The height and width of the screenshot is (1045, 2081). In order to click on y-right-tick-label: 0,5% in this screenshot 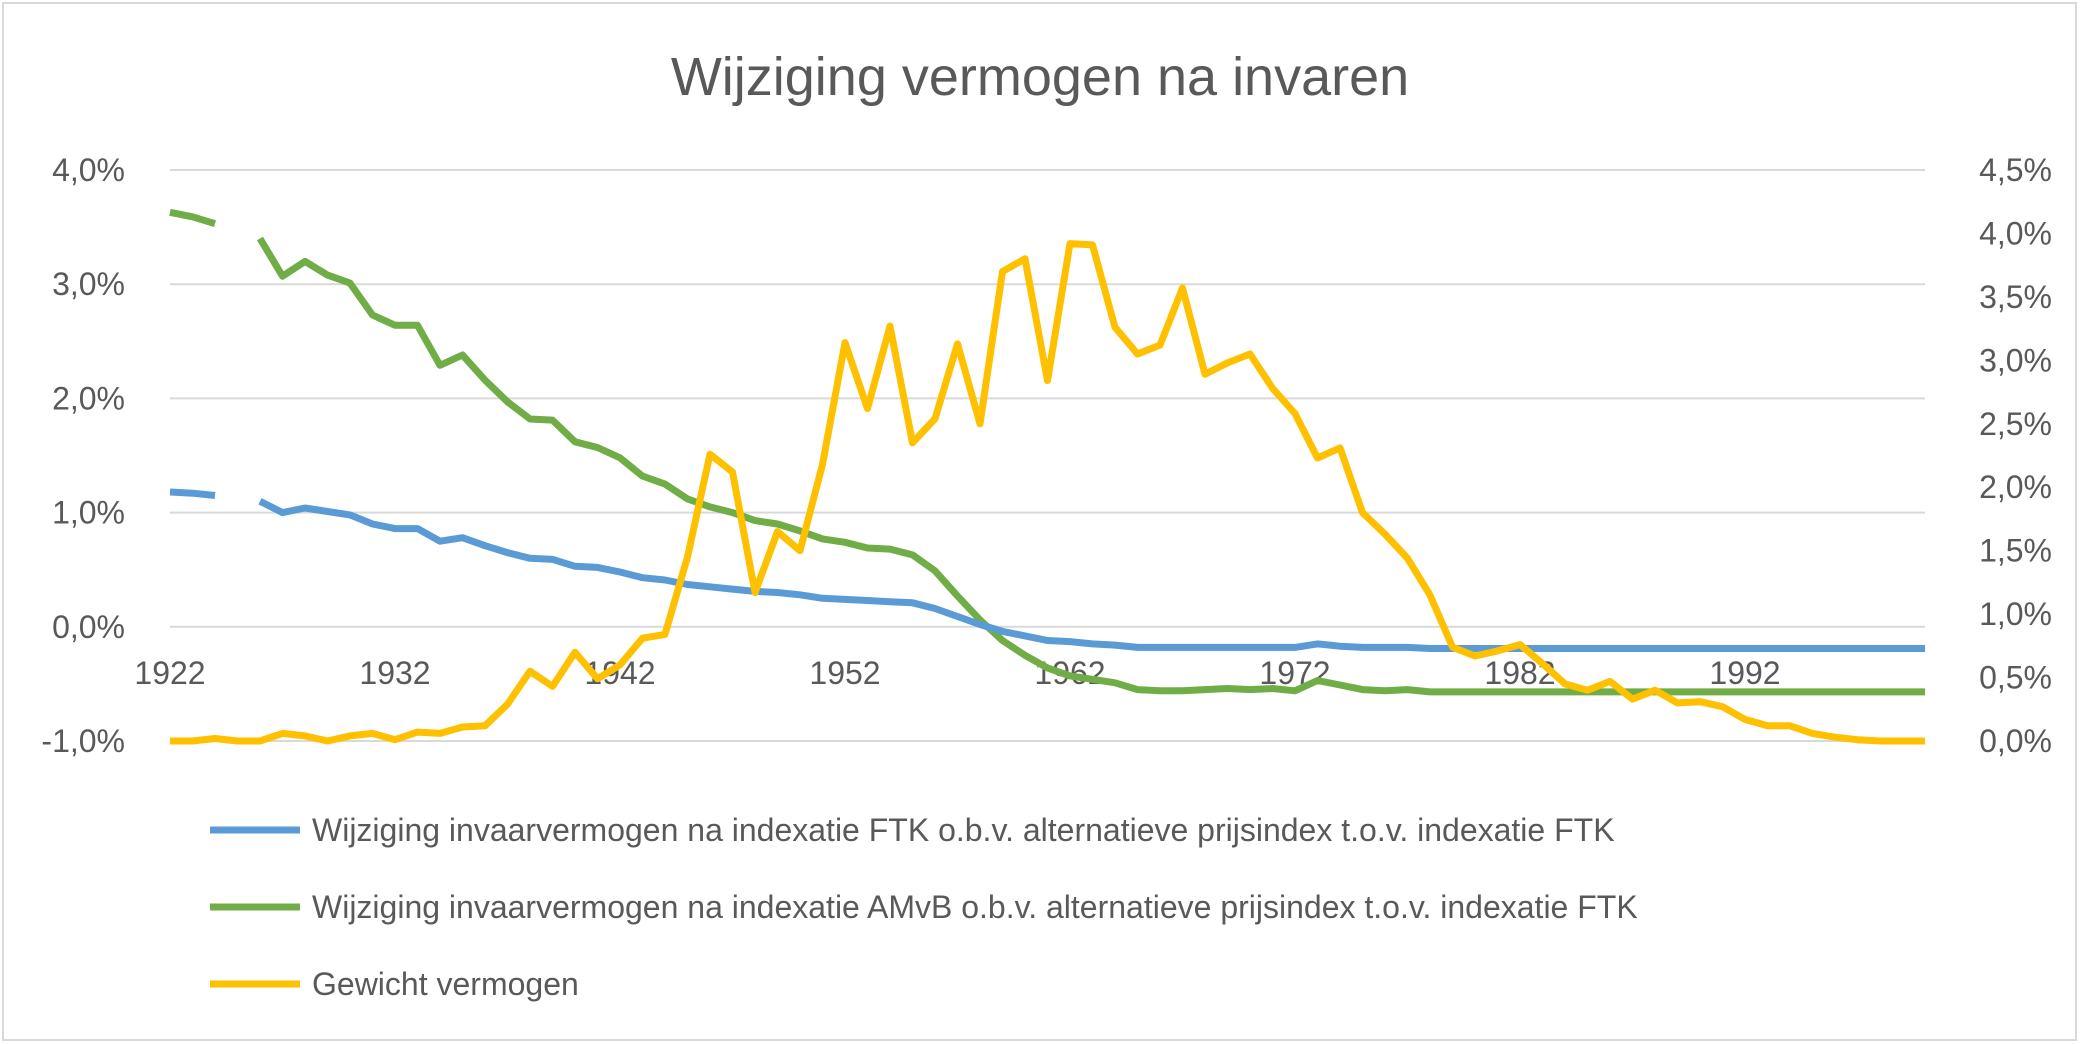, I will do `click(2015, 678)`.